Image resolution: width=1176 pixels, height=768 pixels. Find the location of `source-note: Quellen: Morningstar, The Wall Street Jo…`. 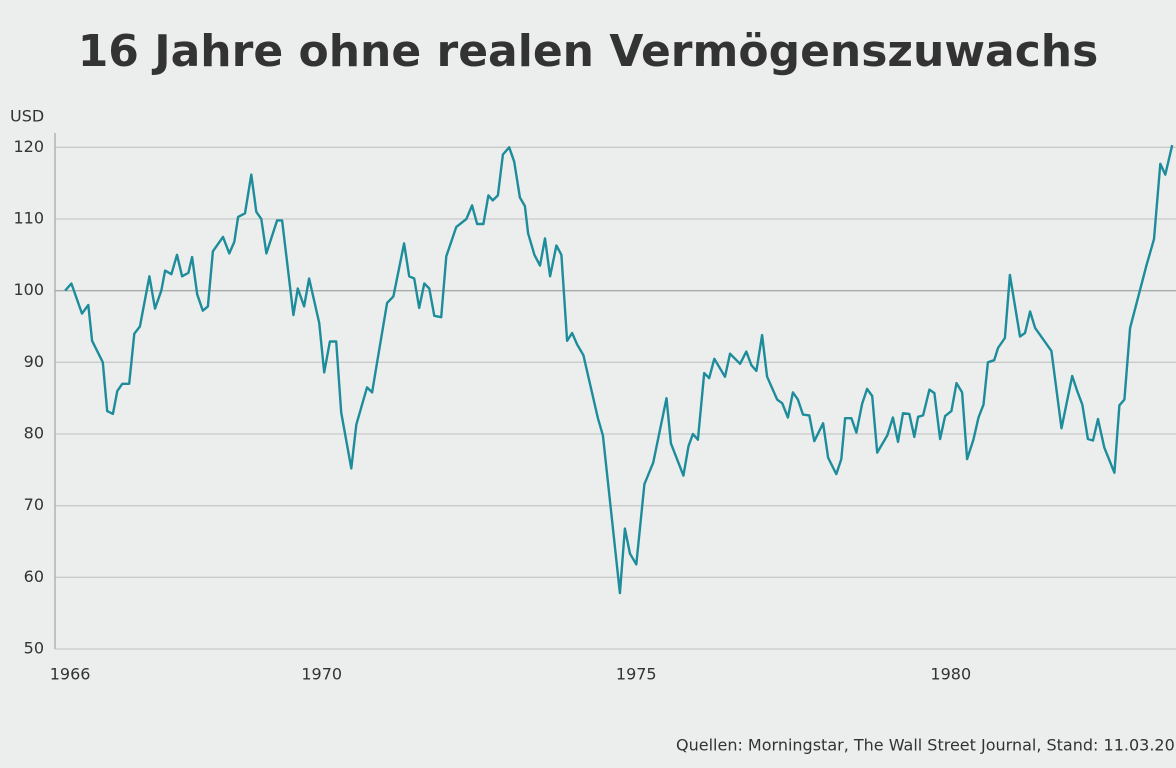

source-note: Quellen: Morningstar, The Wall Street Jo… is located at coordinates (926, 745).